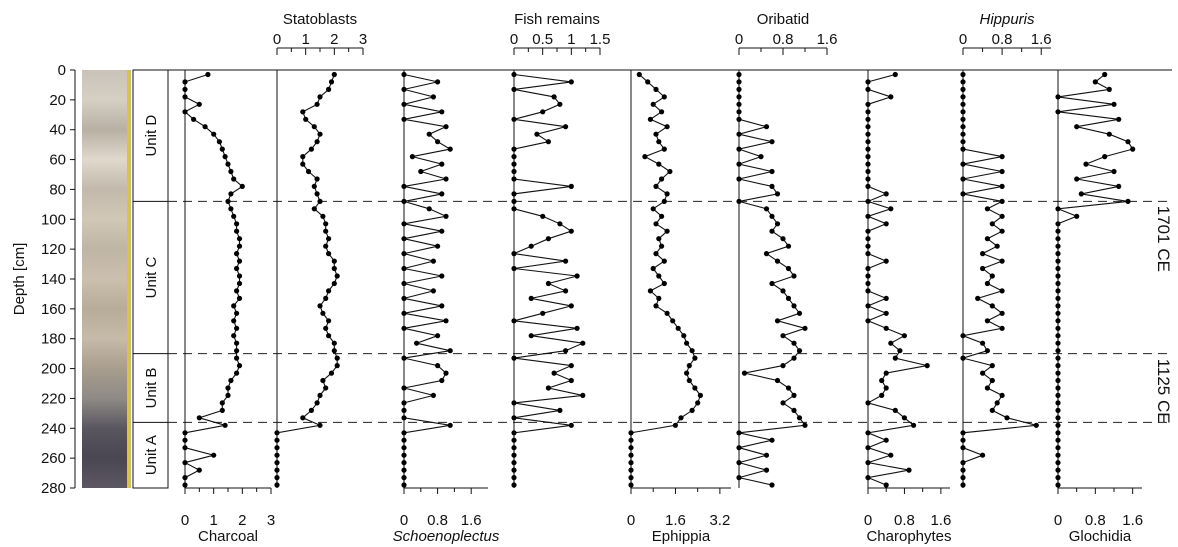  Describe the element at coordinates (719, 520) in the screenshot. I see `panel-tick-label: 3.2` at that location.